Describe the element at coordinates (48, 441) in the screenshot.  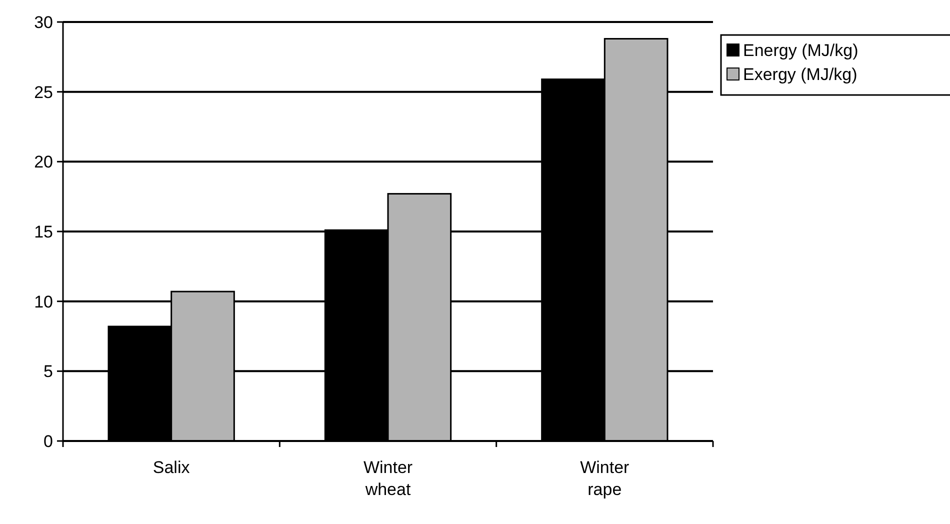
I see `y-tick-label: 0` at that location.